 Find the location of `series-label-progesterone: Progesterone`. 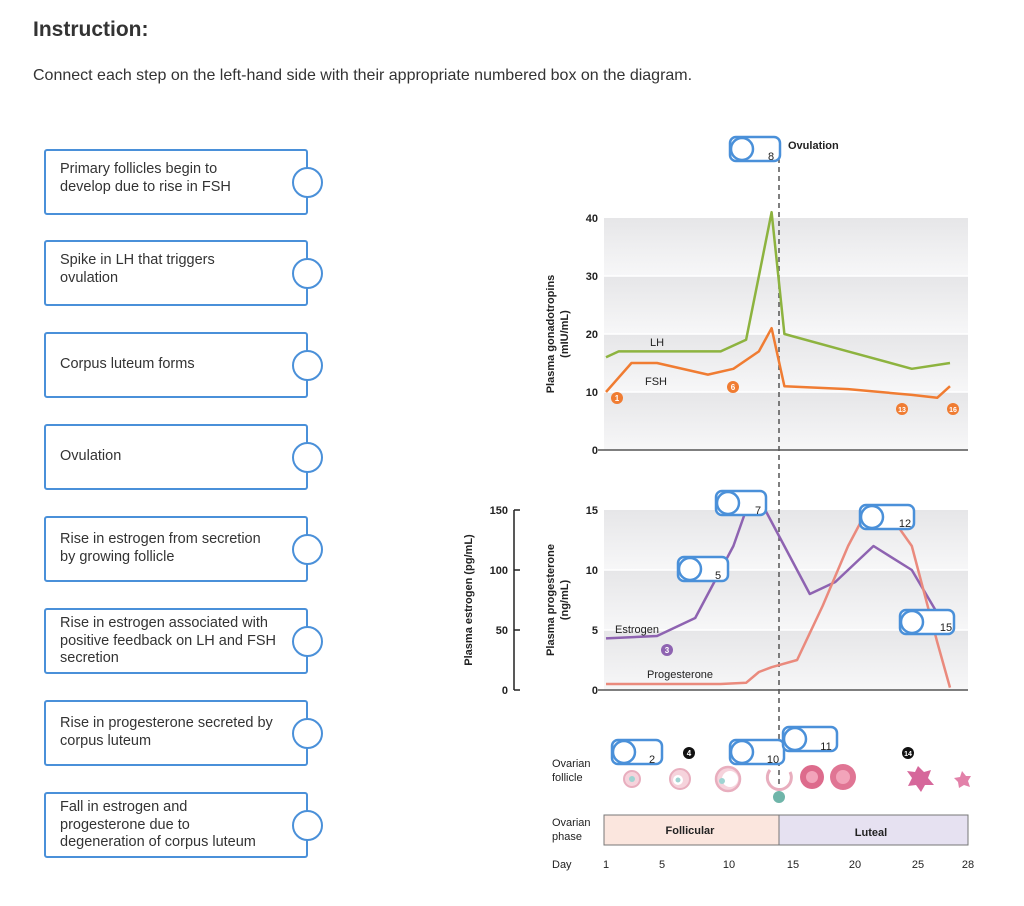

series-label-progesterone: Progesterone is located at coordinates (680, 675).